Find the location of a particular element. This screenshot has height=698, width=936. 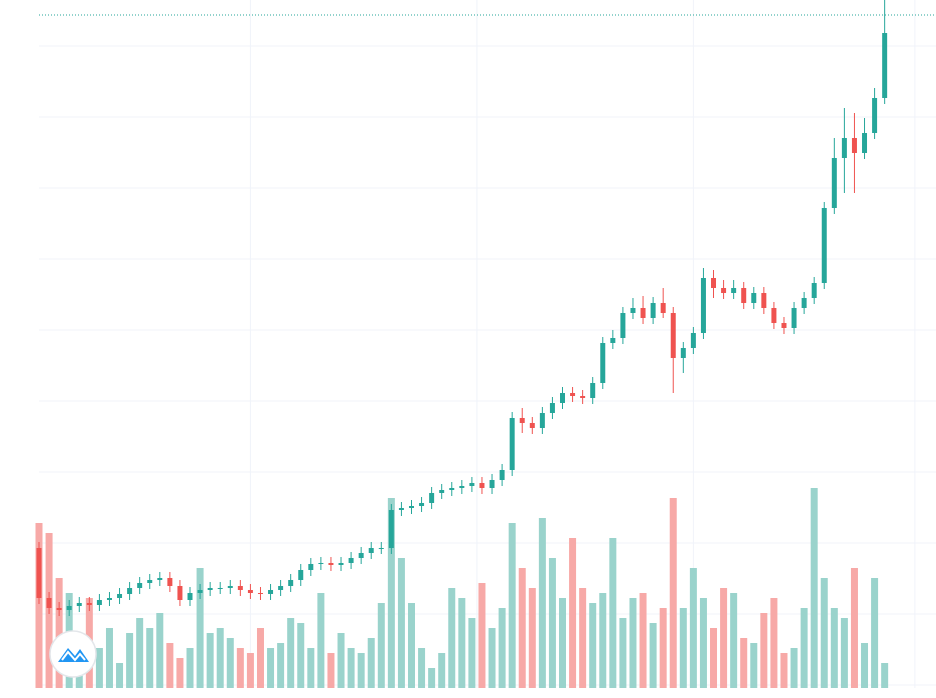

logo is located at coordinates (73, 654).